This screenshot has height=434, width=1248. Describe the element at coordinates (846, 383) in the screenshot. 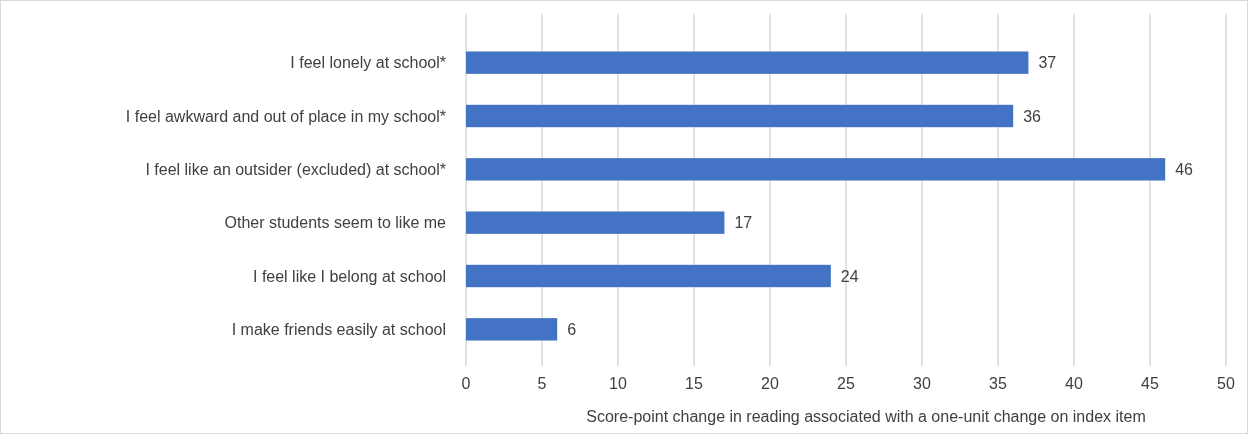

I see `x-tick-label: 25` at that location.